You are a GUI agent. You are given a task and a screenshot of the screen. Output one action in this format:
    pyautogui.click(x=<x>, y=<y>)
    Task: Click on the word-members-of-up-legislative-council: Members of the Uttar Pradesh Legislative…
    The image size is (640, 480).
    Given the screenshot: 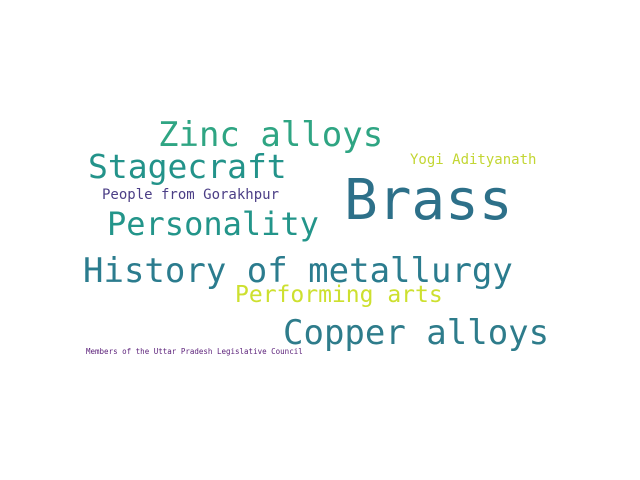 What is the action you would take?
    pyautogui.click(x=194, y=351)
    